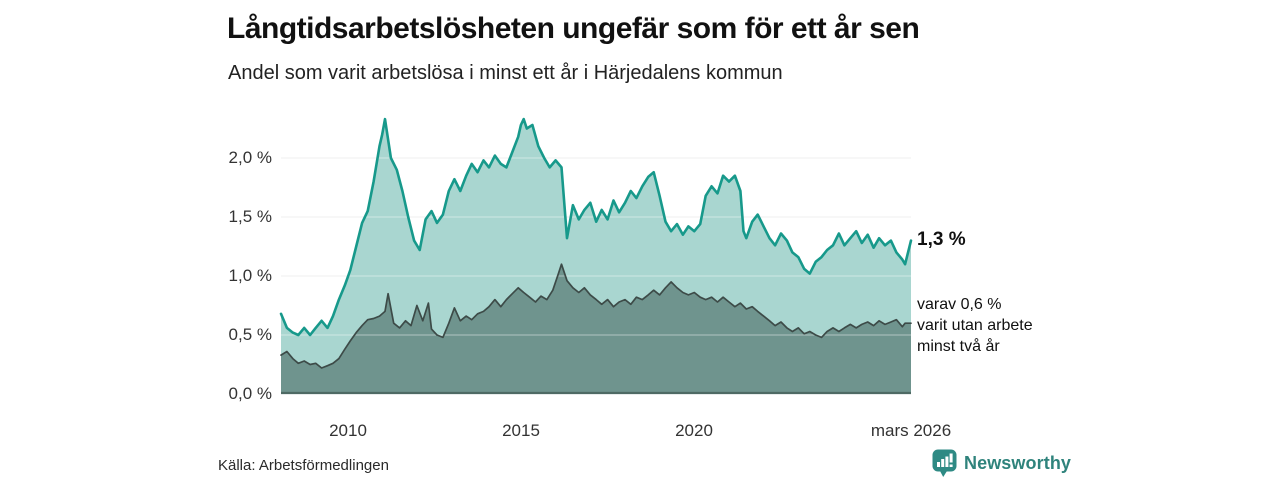 The height and width of the screenshot is (480, 1280). Describe the element at coordinates (250, 216) in the screenshot. I see `y-axis-tick-label: 1,5 %` at that location.